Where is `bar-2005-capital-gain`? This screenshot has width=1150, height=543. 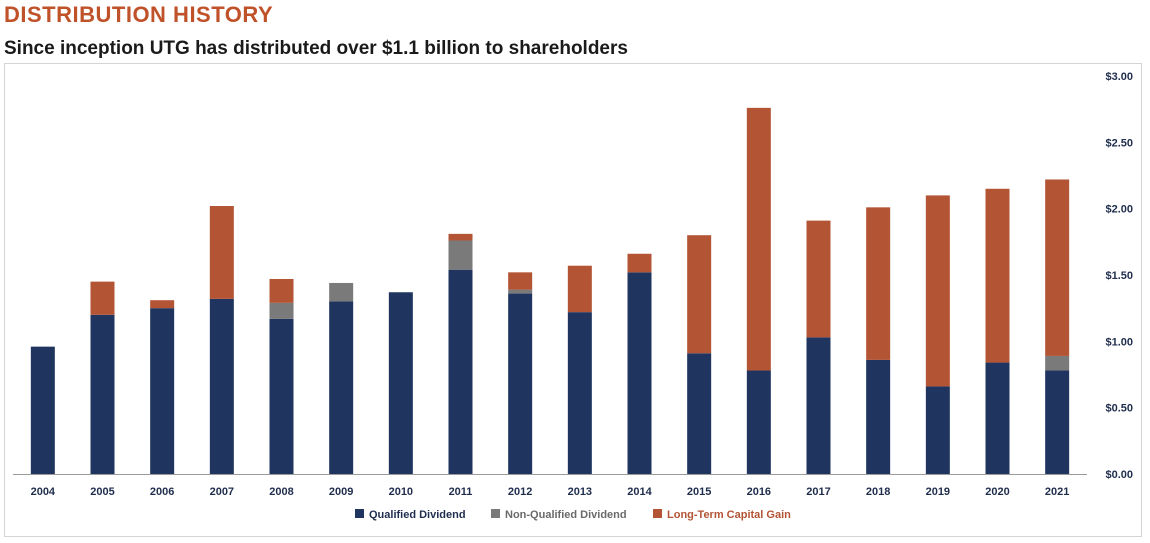 bar-2005-capital-gain is located at coordinates (102, 298).